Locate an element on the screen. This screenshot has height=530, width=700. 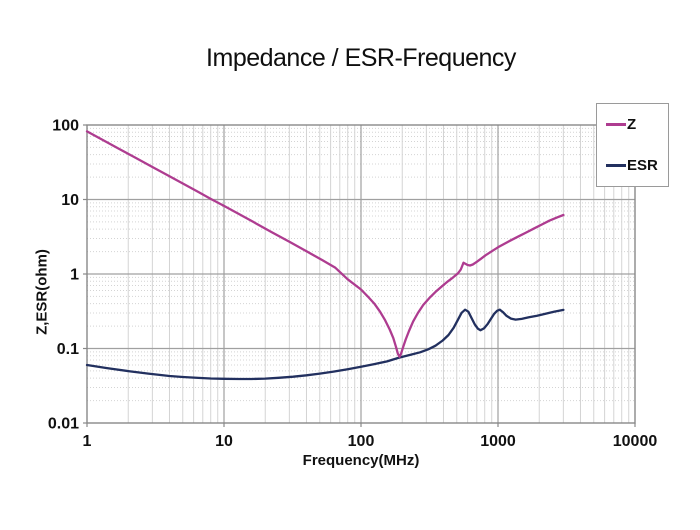
x-tick-label: 100 is located at coordinates (361, 441).